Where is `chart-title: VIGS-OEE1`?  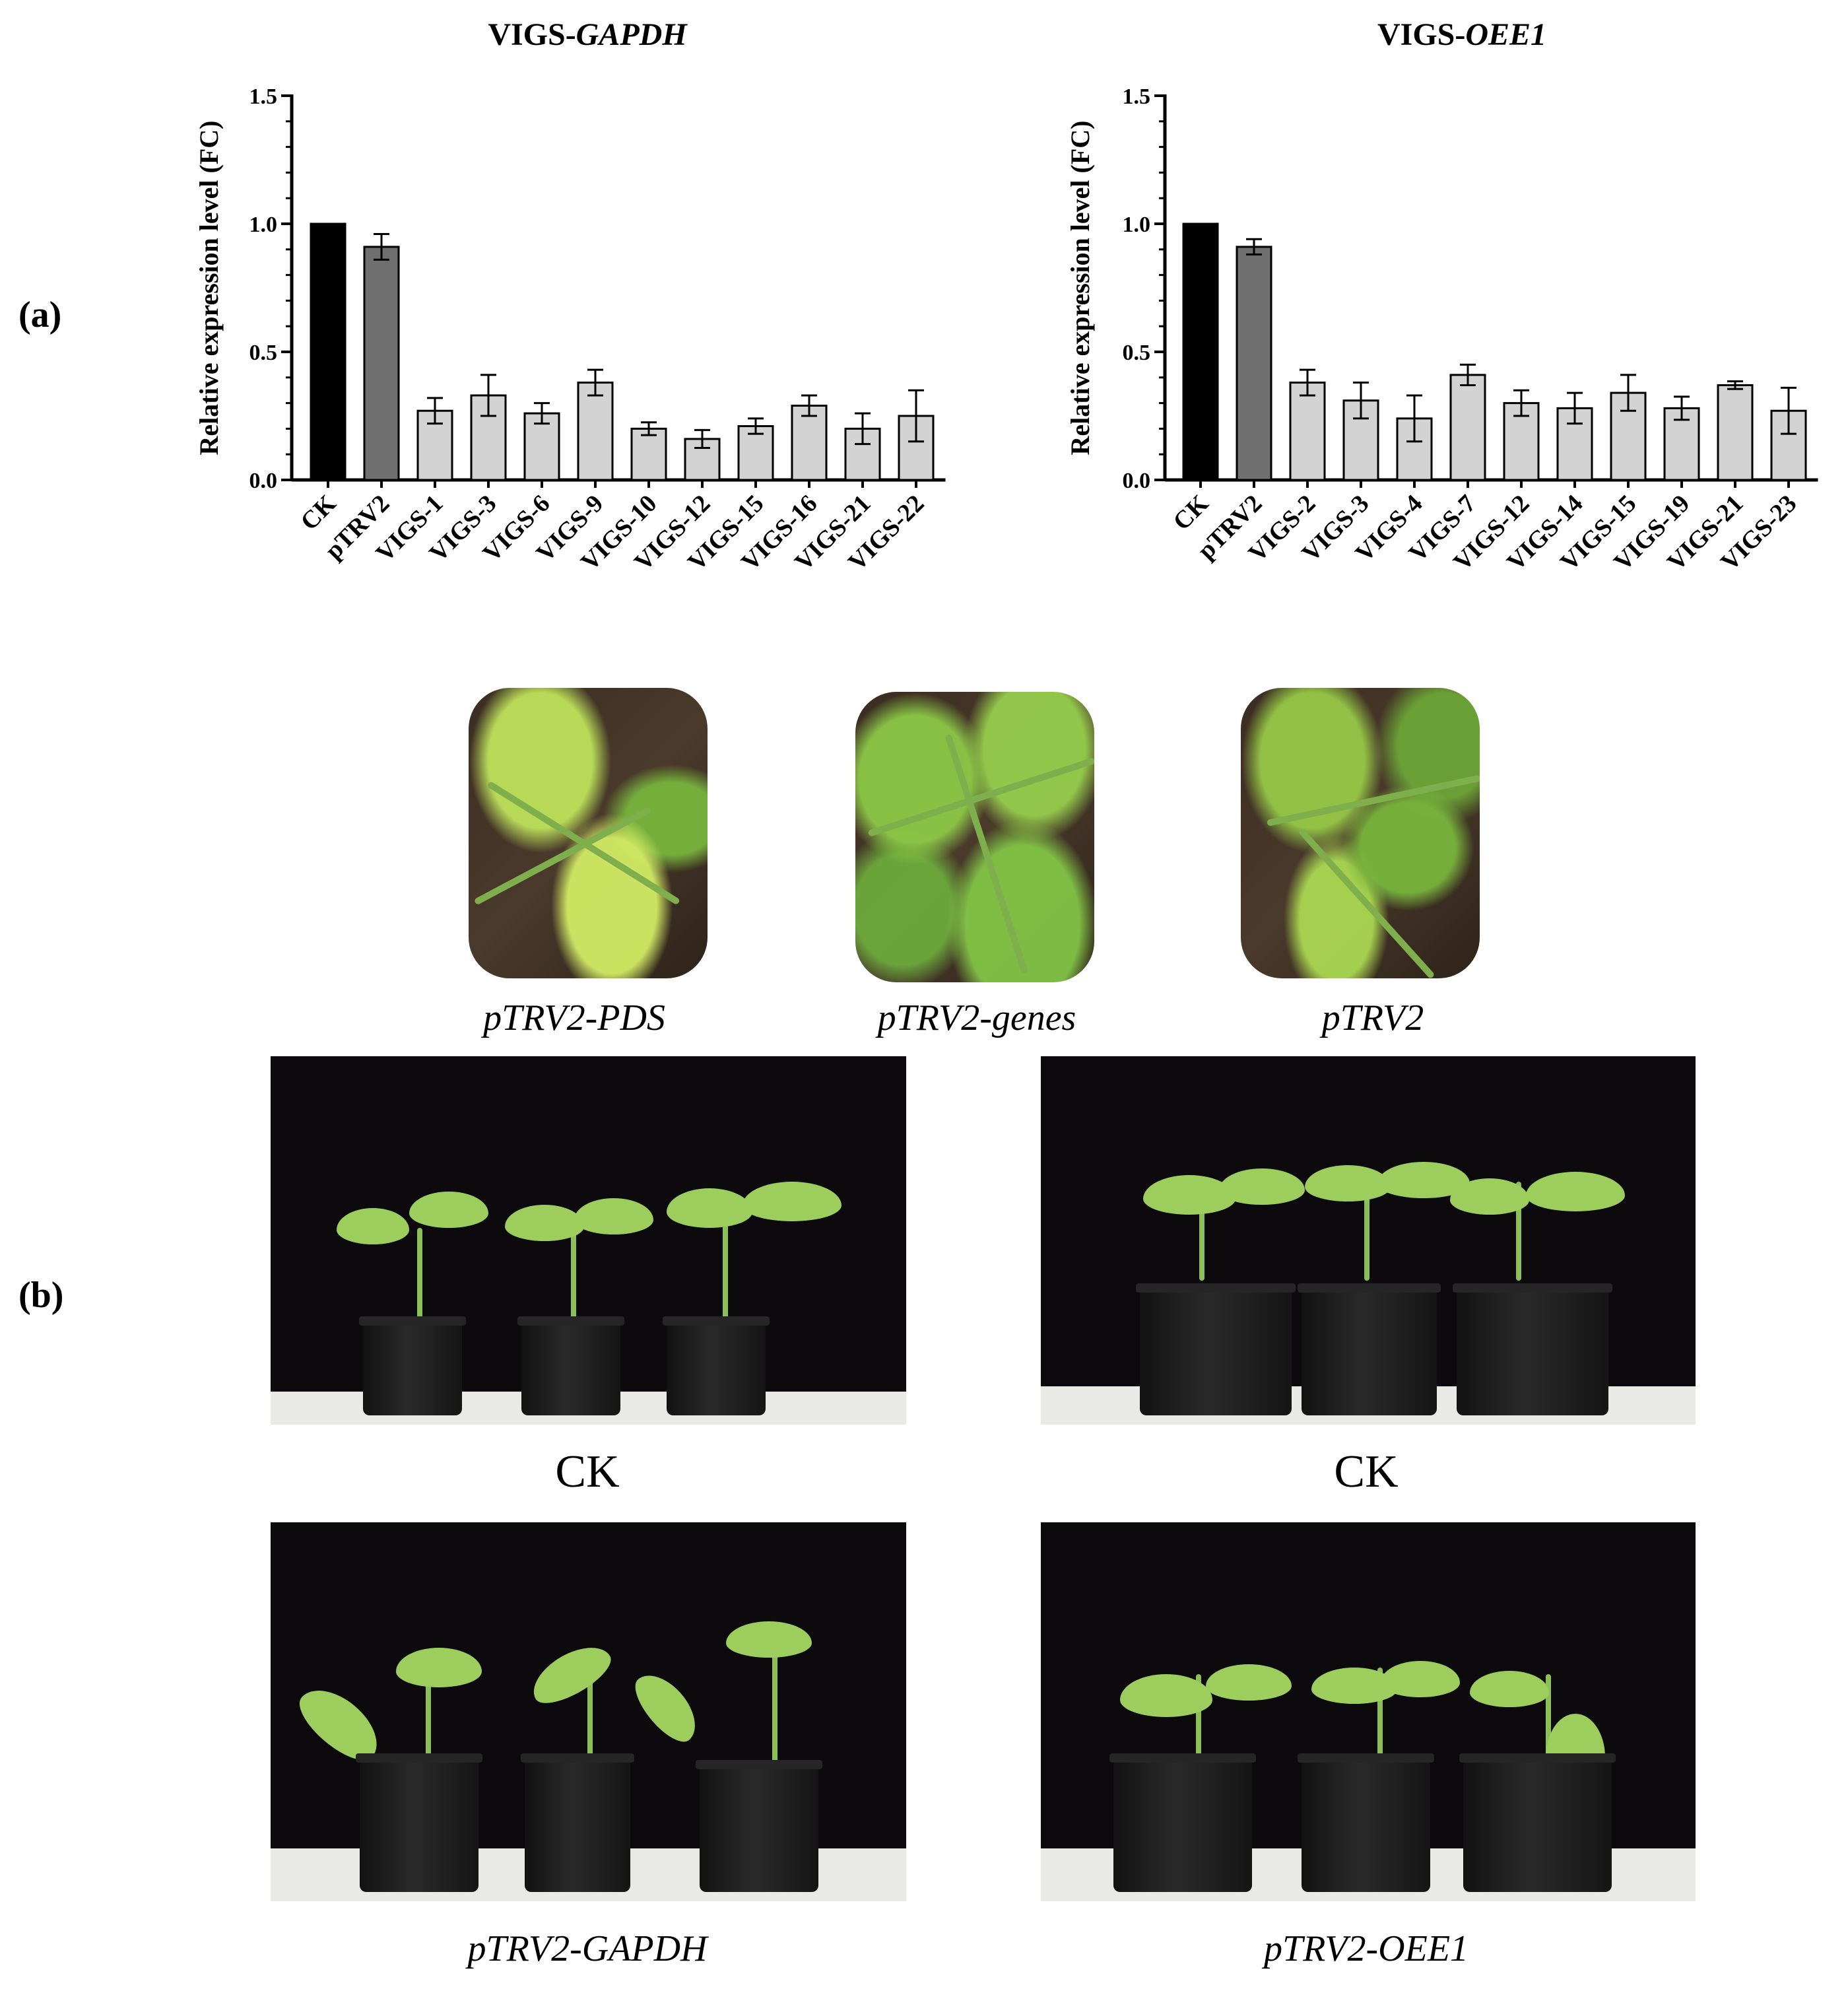 chart-title: VIGS-OEE1 is located at coordinates (1462, 34).